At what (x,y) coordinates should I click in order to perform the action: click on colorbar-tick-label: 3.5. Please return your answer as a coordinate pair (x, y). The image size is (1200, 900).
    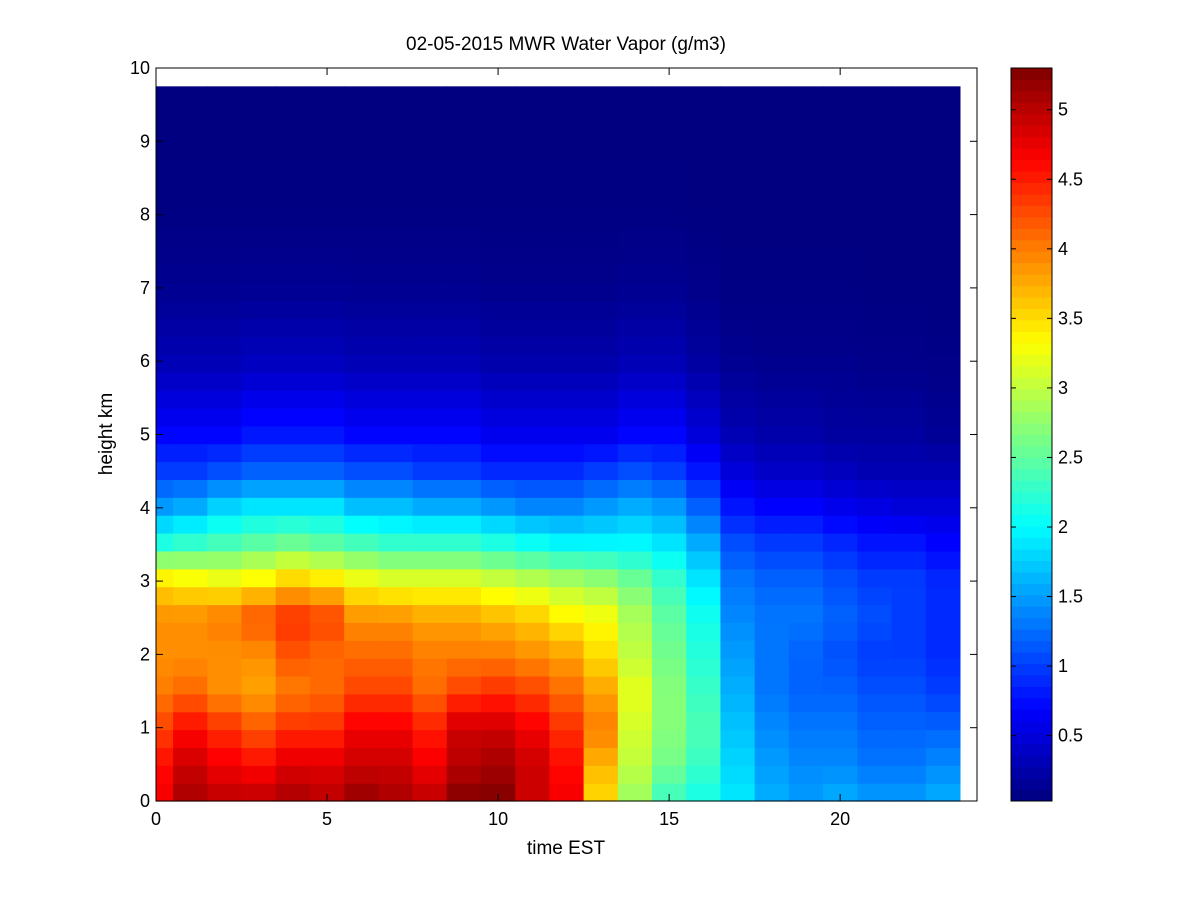
    Looking at the image, I should click on (1070, 318).